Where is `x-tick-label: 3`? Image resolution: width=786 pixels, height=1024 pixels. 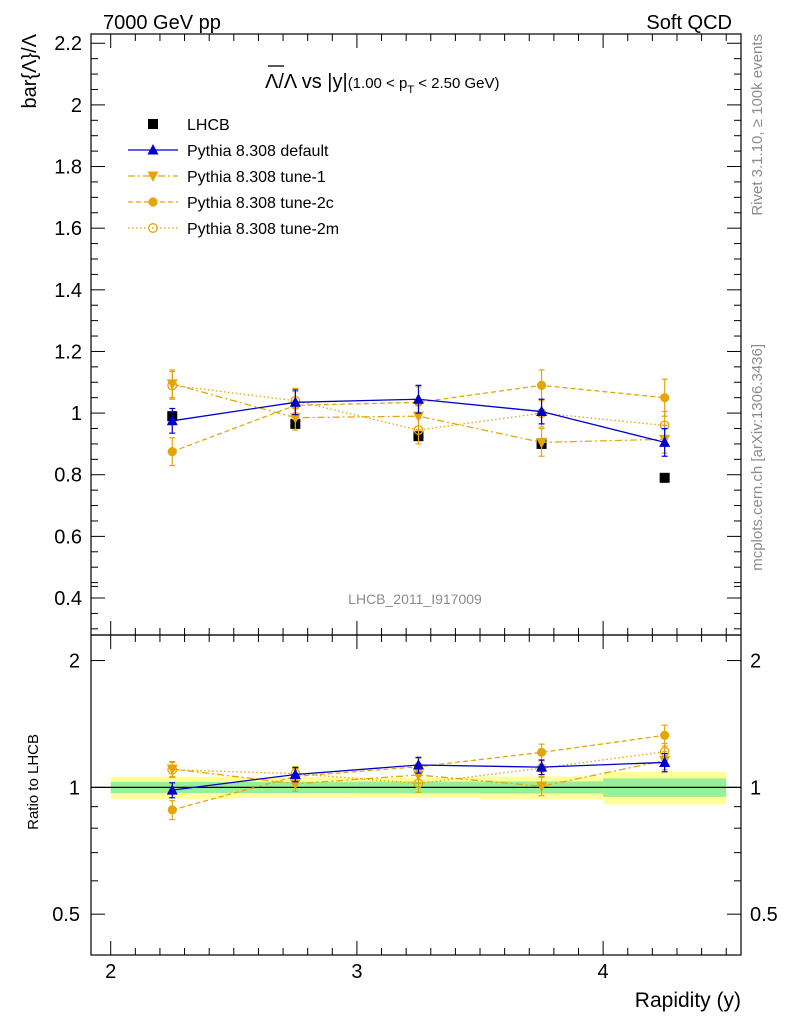
x-tick-label: 3 is located at coordinates (356, 972).